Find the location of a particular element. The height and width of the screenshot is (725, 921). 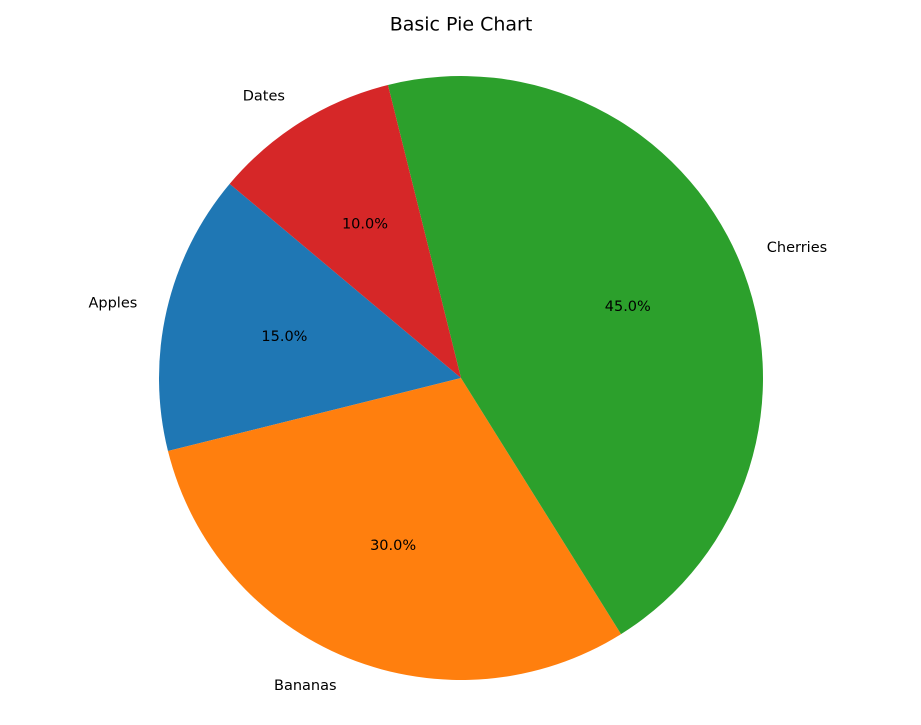

slice-label: Cherries is located at coordinates (797, 248).